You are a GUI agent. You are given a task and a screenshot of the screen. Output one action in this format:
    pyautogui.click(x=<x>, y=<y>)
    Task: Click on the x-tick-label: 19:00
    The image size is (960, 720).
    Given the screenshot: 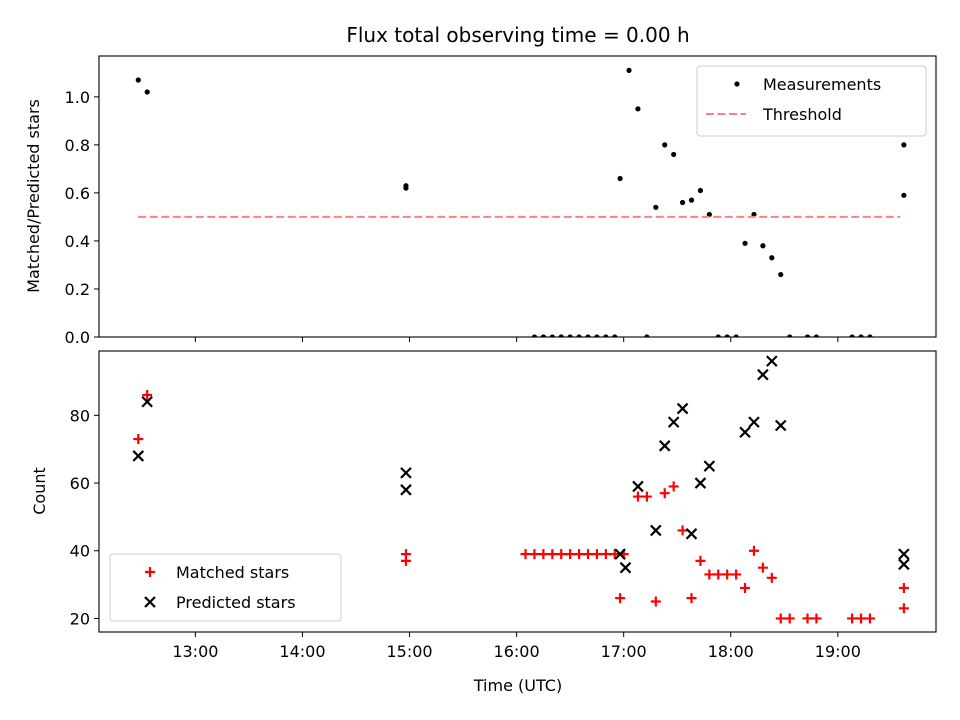 What is the action you would take?
    pyautogui.click(x=838, y=651)
    